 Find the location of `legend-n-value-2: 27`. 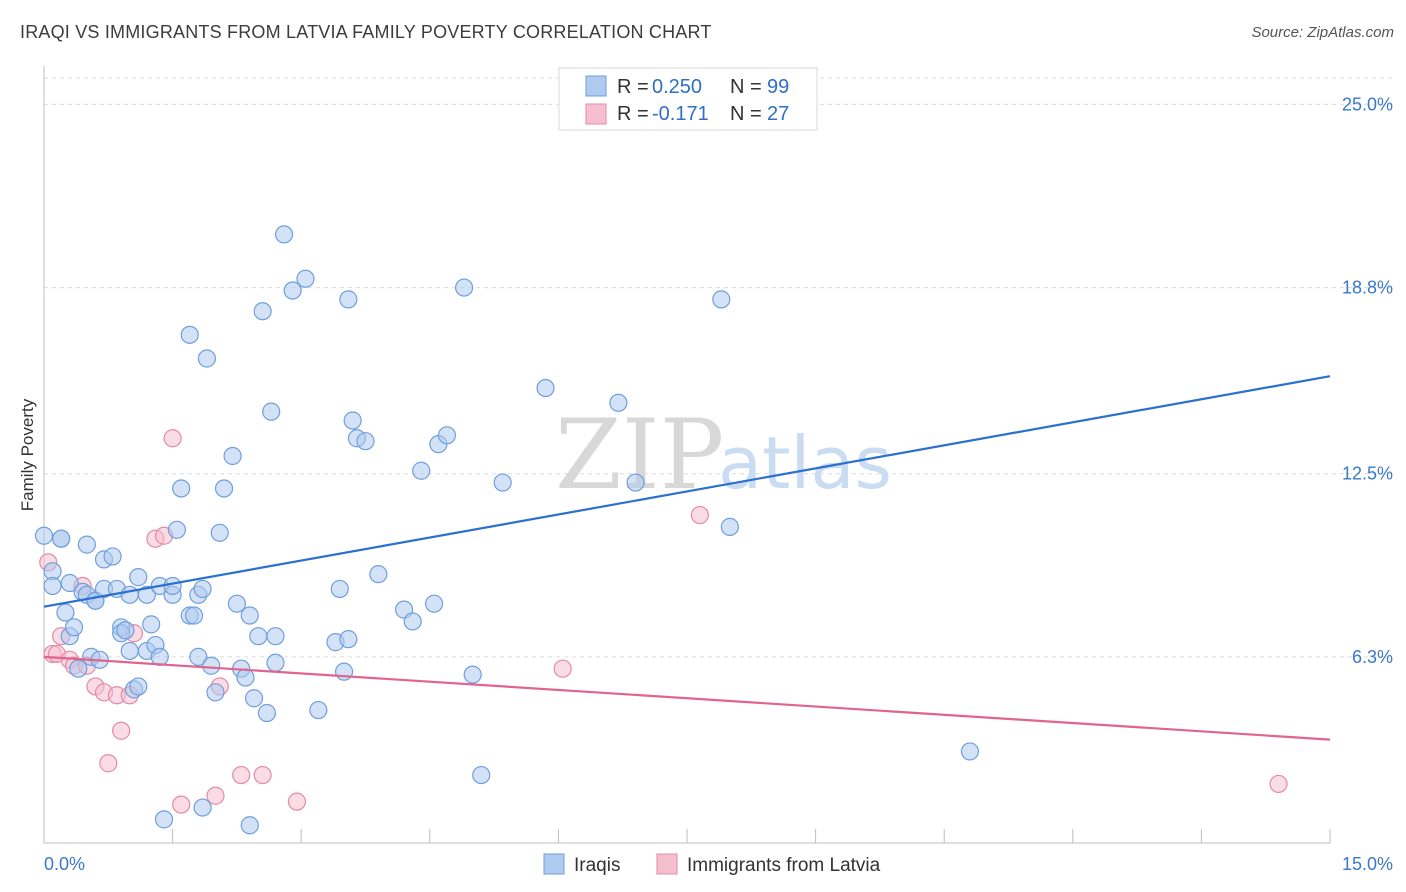

legend-n-value-2: 27 is located at coordinates (778, 114).